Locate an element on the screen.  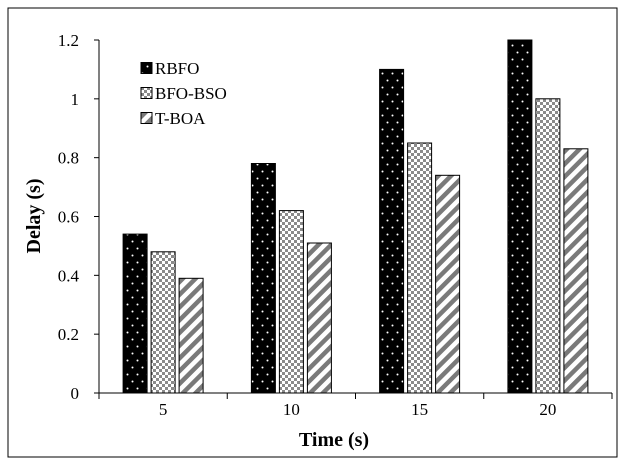
y-axis-title: Delay (s) is located at coordinates (34, 216).